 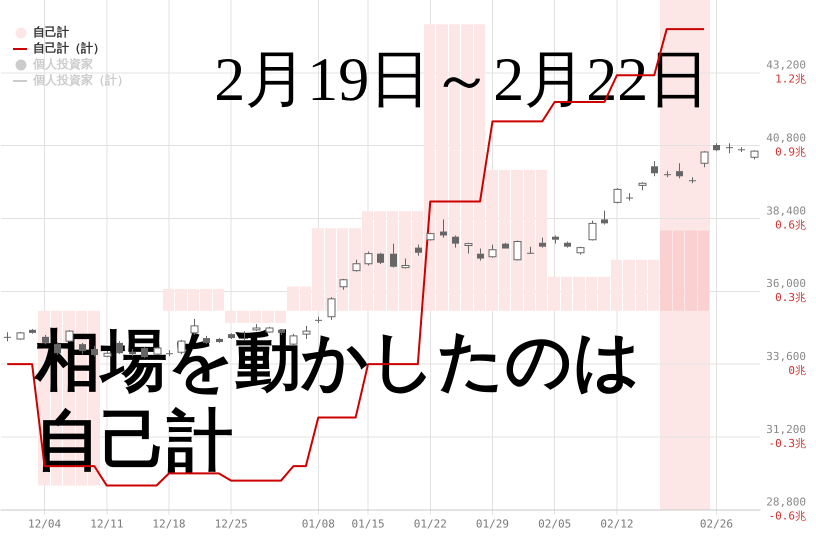 I want to click on legend-label: 自己計（計）, so click(x=69, y=48).